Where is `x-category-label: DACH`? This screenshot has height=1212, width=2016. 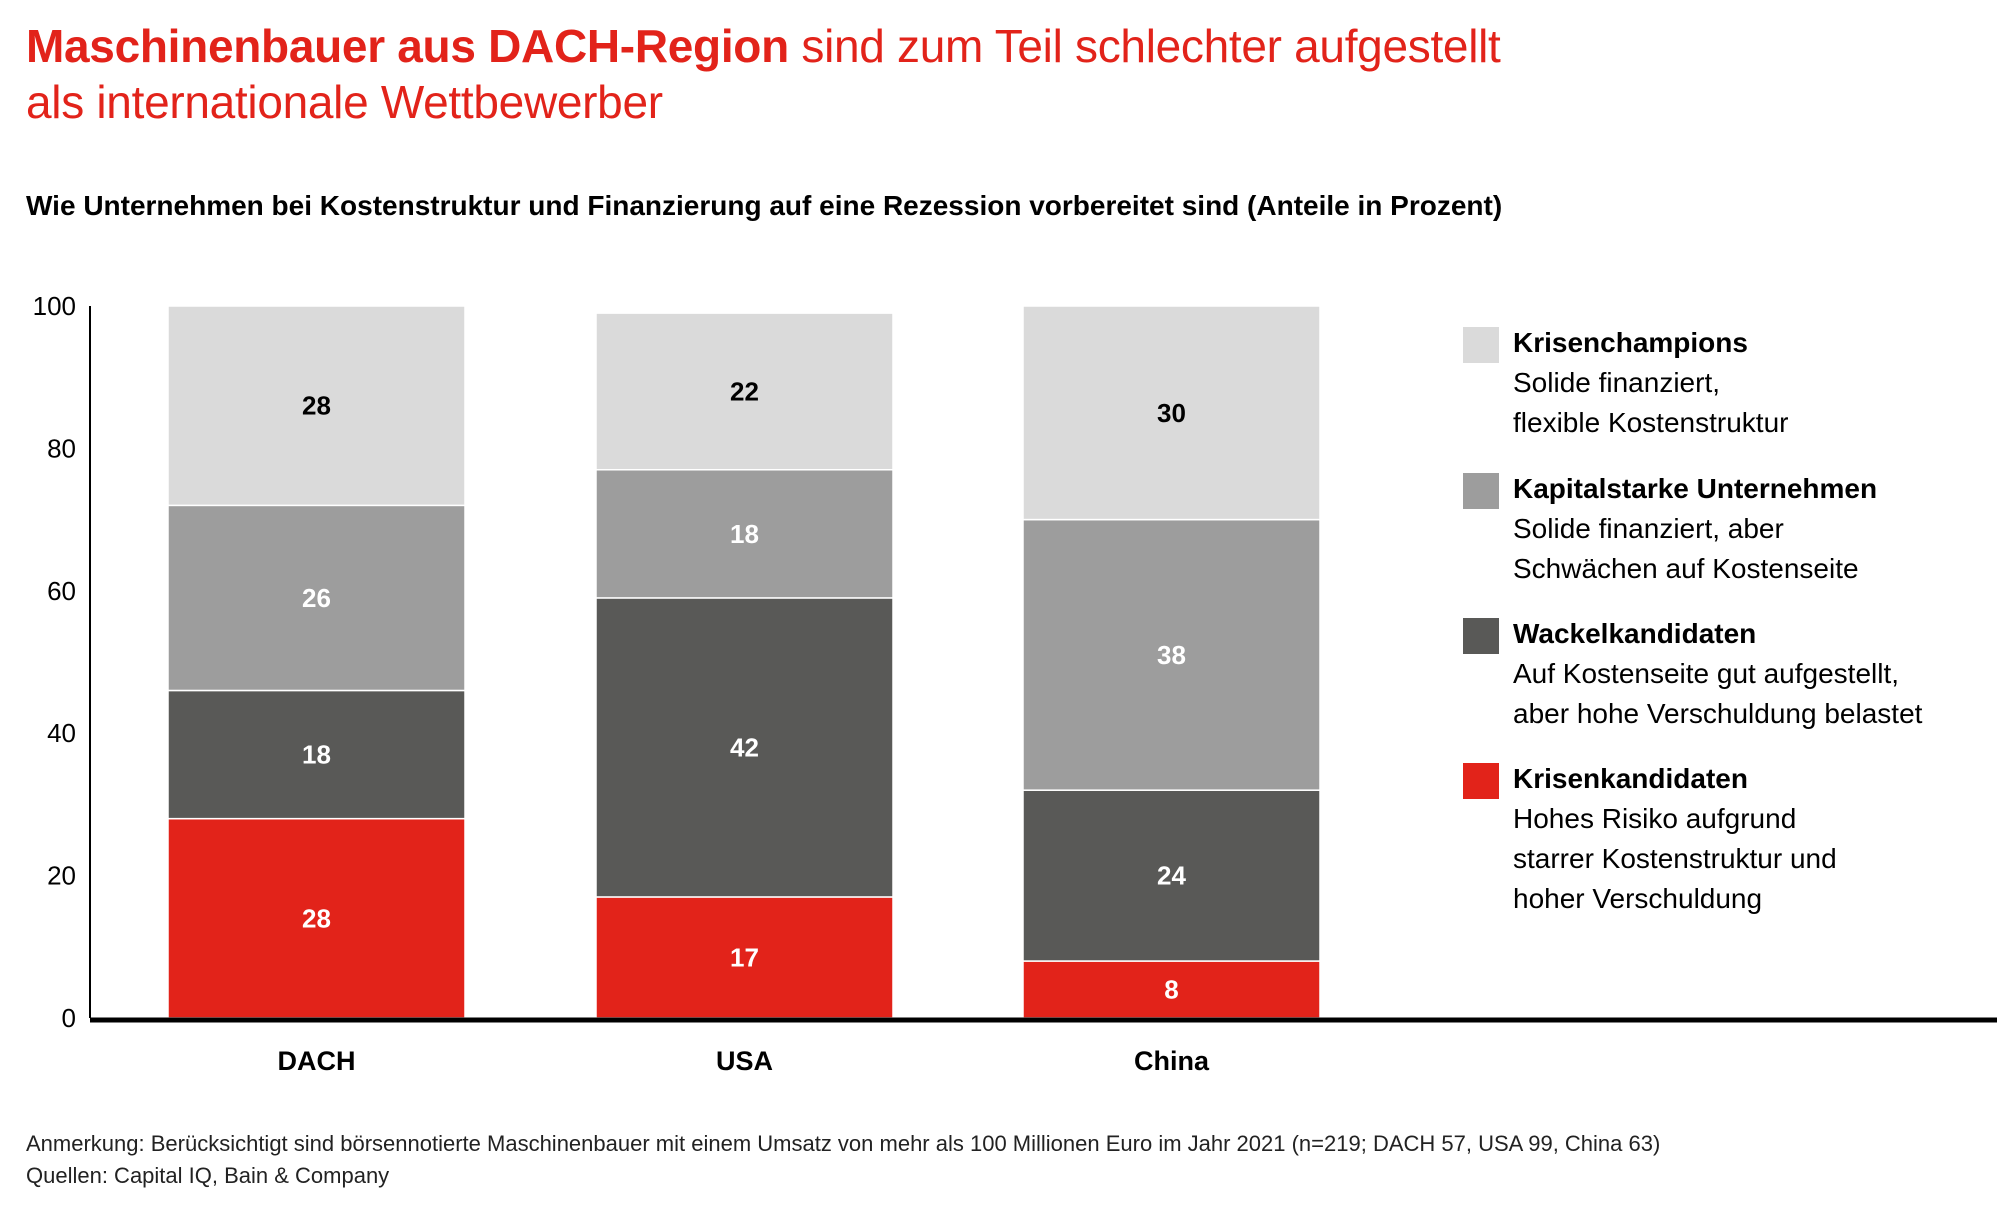 x-category-label: DACH is located at coordinates (317, 1061).